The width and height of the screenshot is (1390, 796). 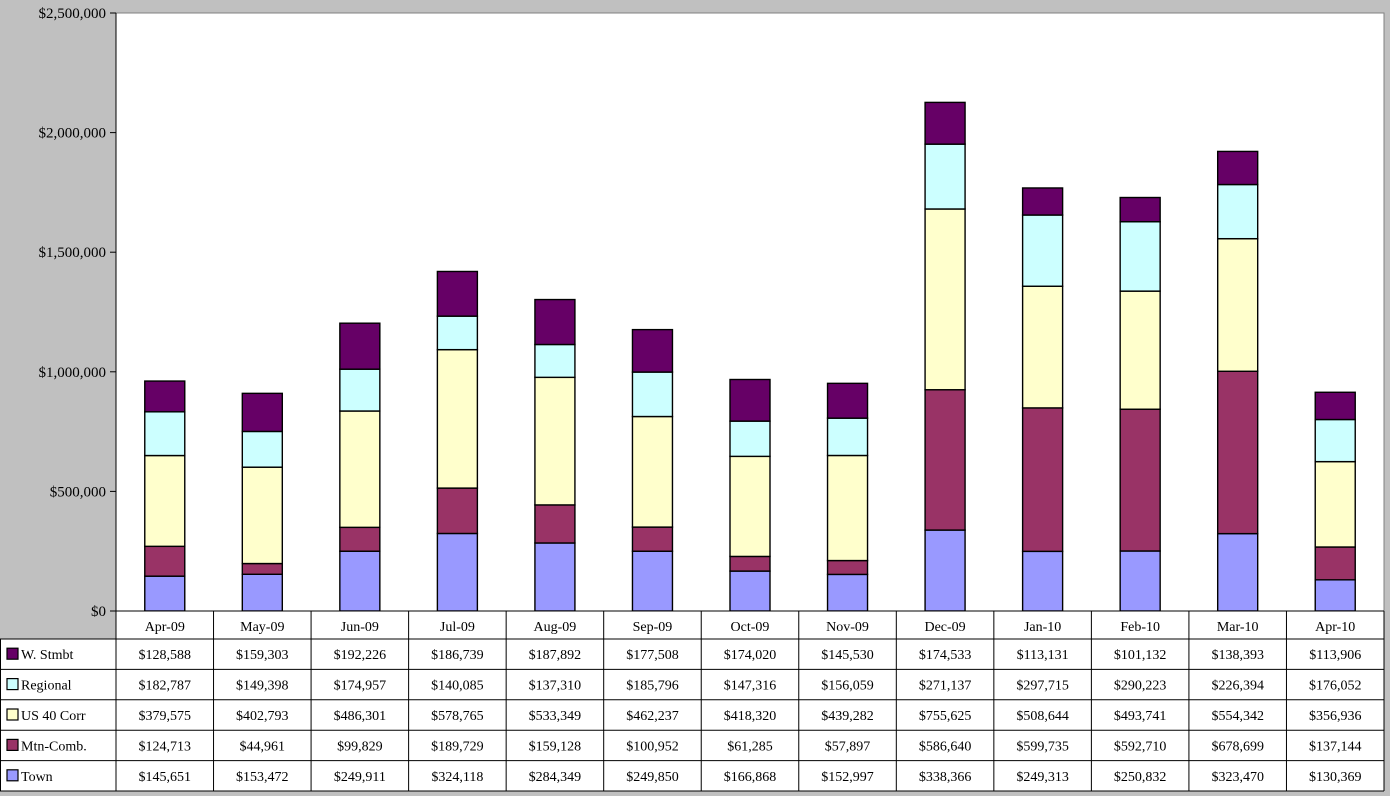 What do you see at coordinates (360, 655) in the screenshot?
I see `data-label: $192,226` at bounding box center [360, 655].